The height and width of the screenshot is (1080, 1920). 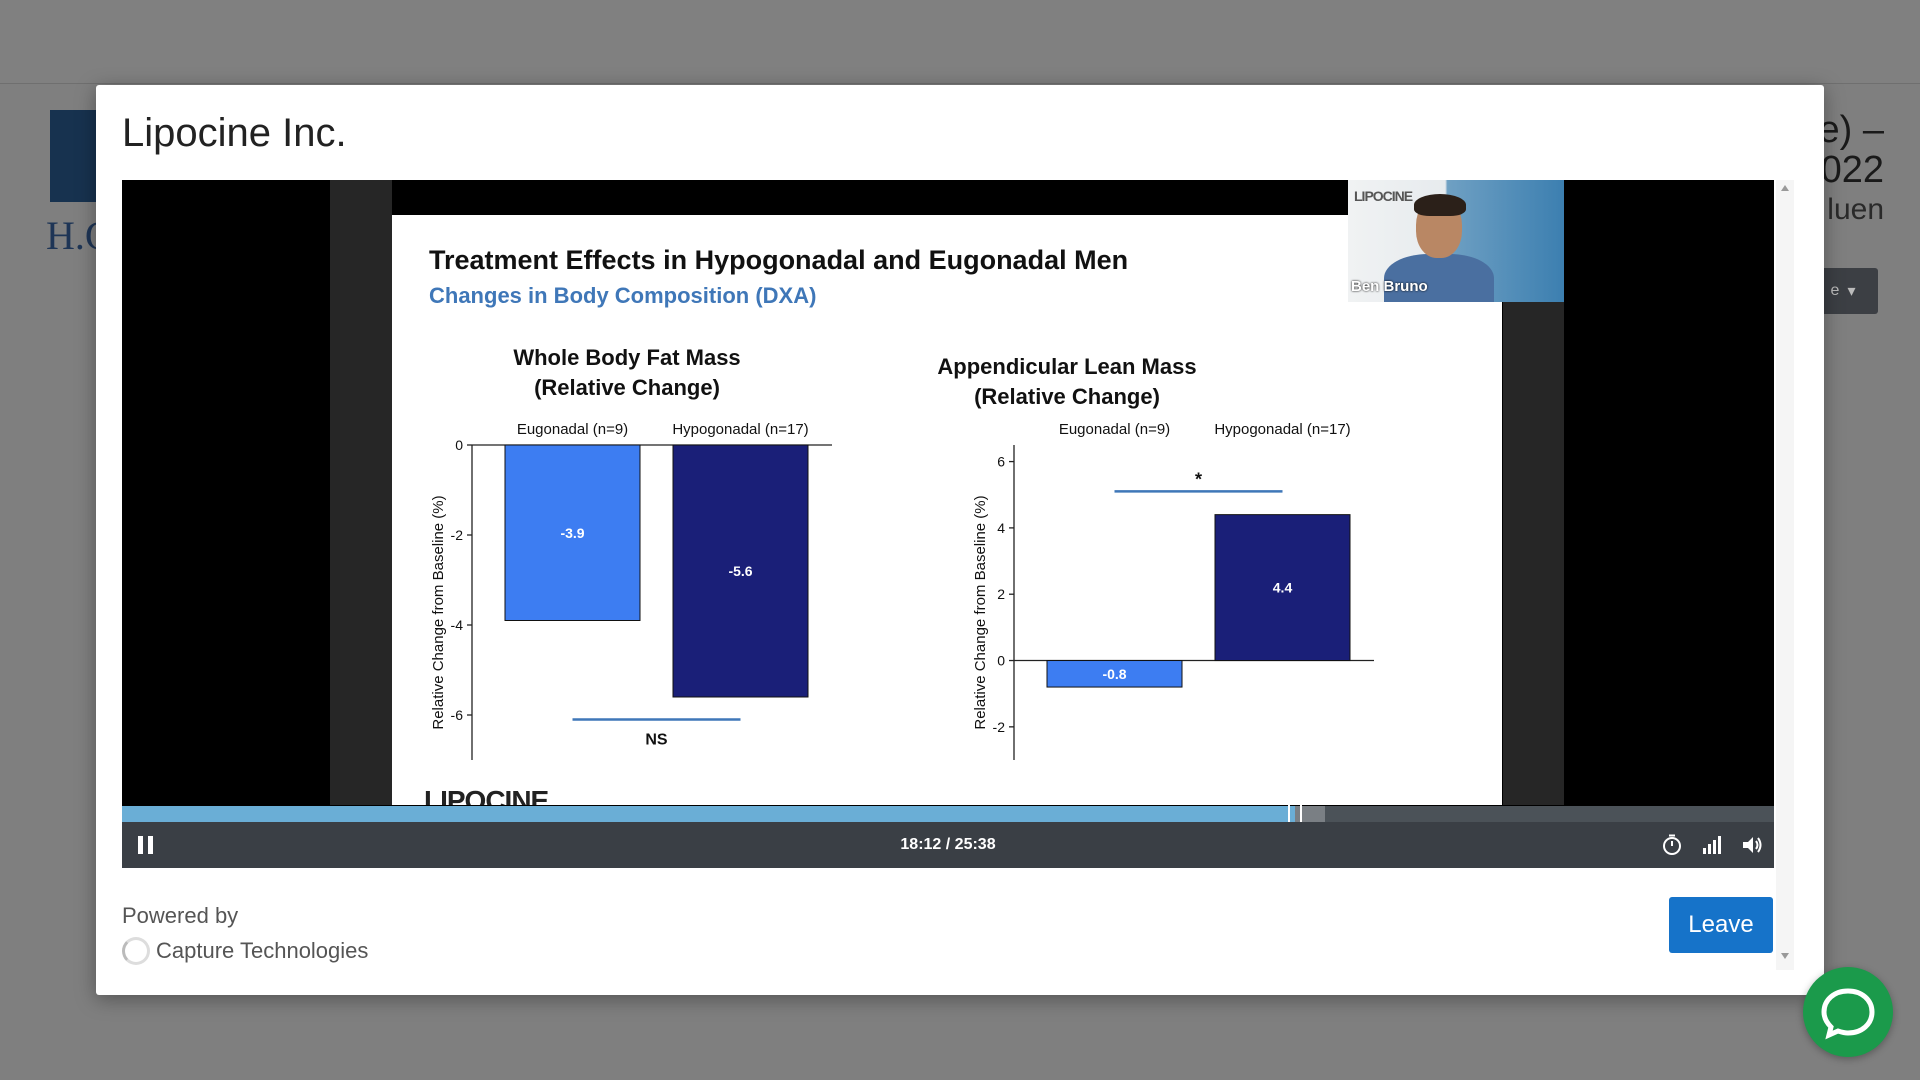 What do you see at coordinates (1383, 196) in the screenshot?
I see `speaker-brand: LIPOCINE` at bounding box center [1383, 196].